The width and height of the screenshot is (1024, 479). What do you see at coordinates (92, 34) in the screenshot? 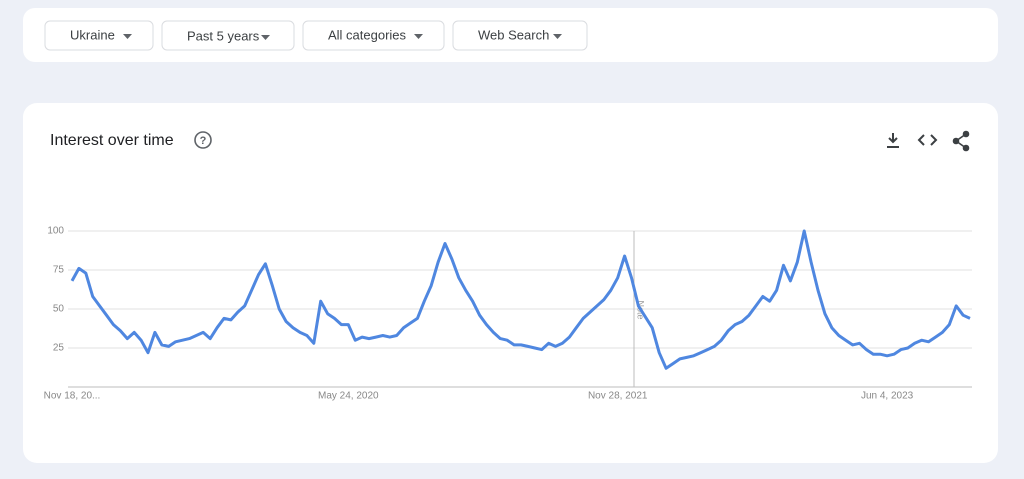
I see `filter-label: Ukraine` at bounding box center [92, 34].